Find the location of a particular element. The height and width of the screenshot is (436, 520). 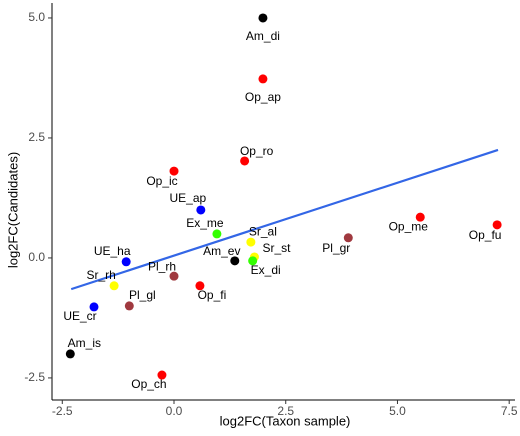

point-label: Sr_st is located at coordinates (276, 248).